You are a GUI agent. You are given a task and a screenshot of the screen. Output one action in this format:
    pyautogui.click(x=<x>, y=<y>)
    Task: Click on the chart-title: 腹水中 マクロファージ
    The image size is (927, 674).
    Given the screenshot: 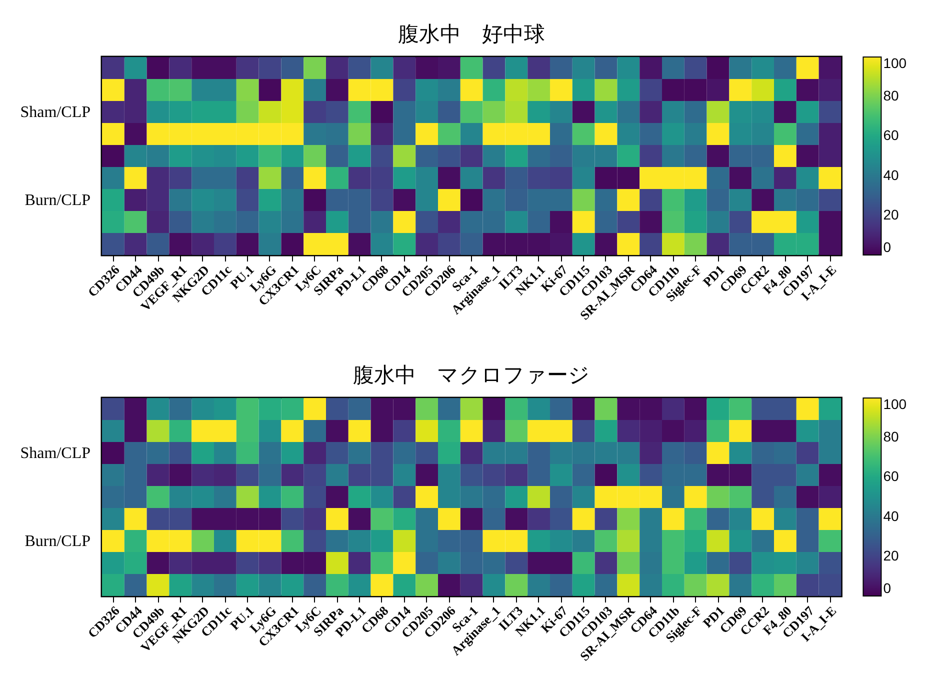 What is the action you would take?
    pyautogui.click(x=471, y=375)
    